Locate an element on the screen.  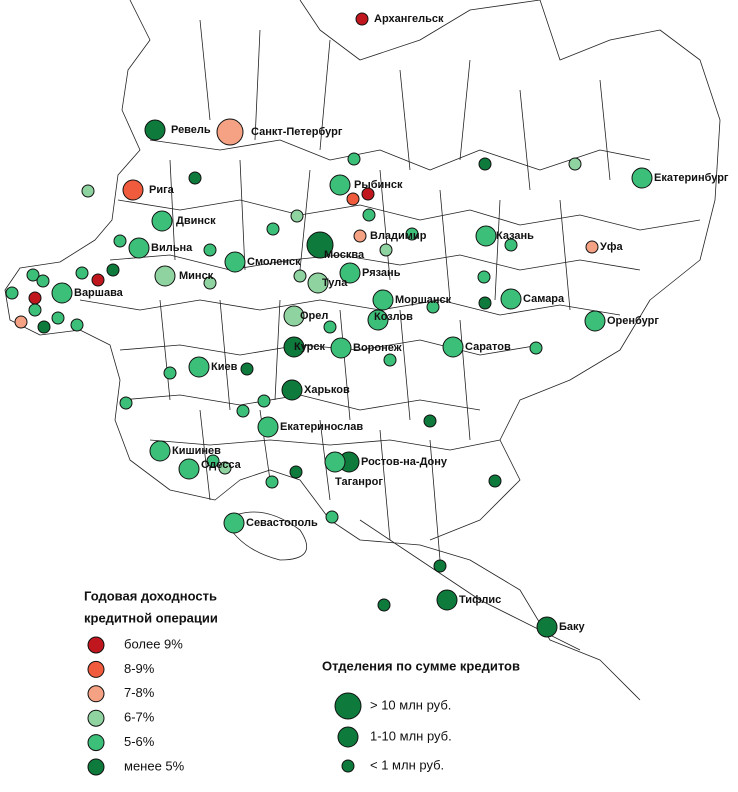
legend-title: Отделения по сумме кредитов is located at coordinates (421, 665).